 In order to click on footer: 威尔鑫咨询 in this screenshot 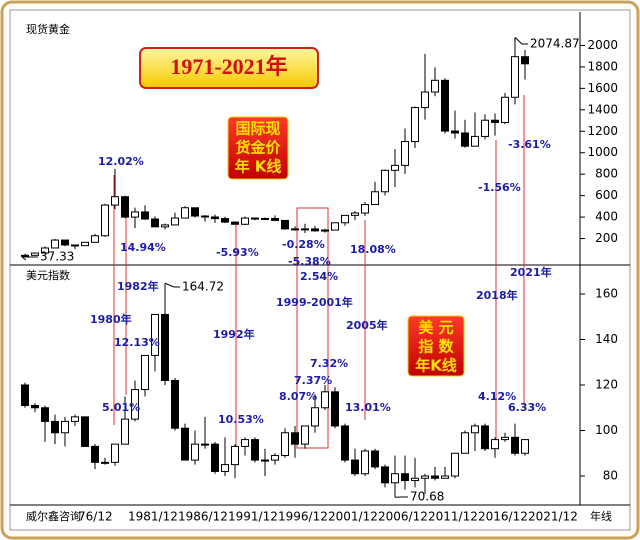, I will do `click(53, 516)`.